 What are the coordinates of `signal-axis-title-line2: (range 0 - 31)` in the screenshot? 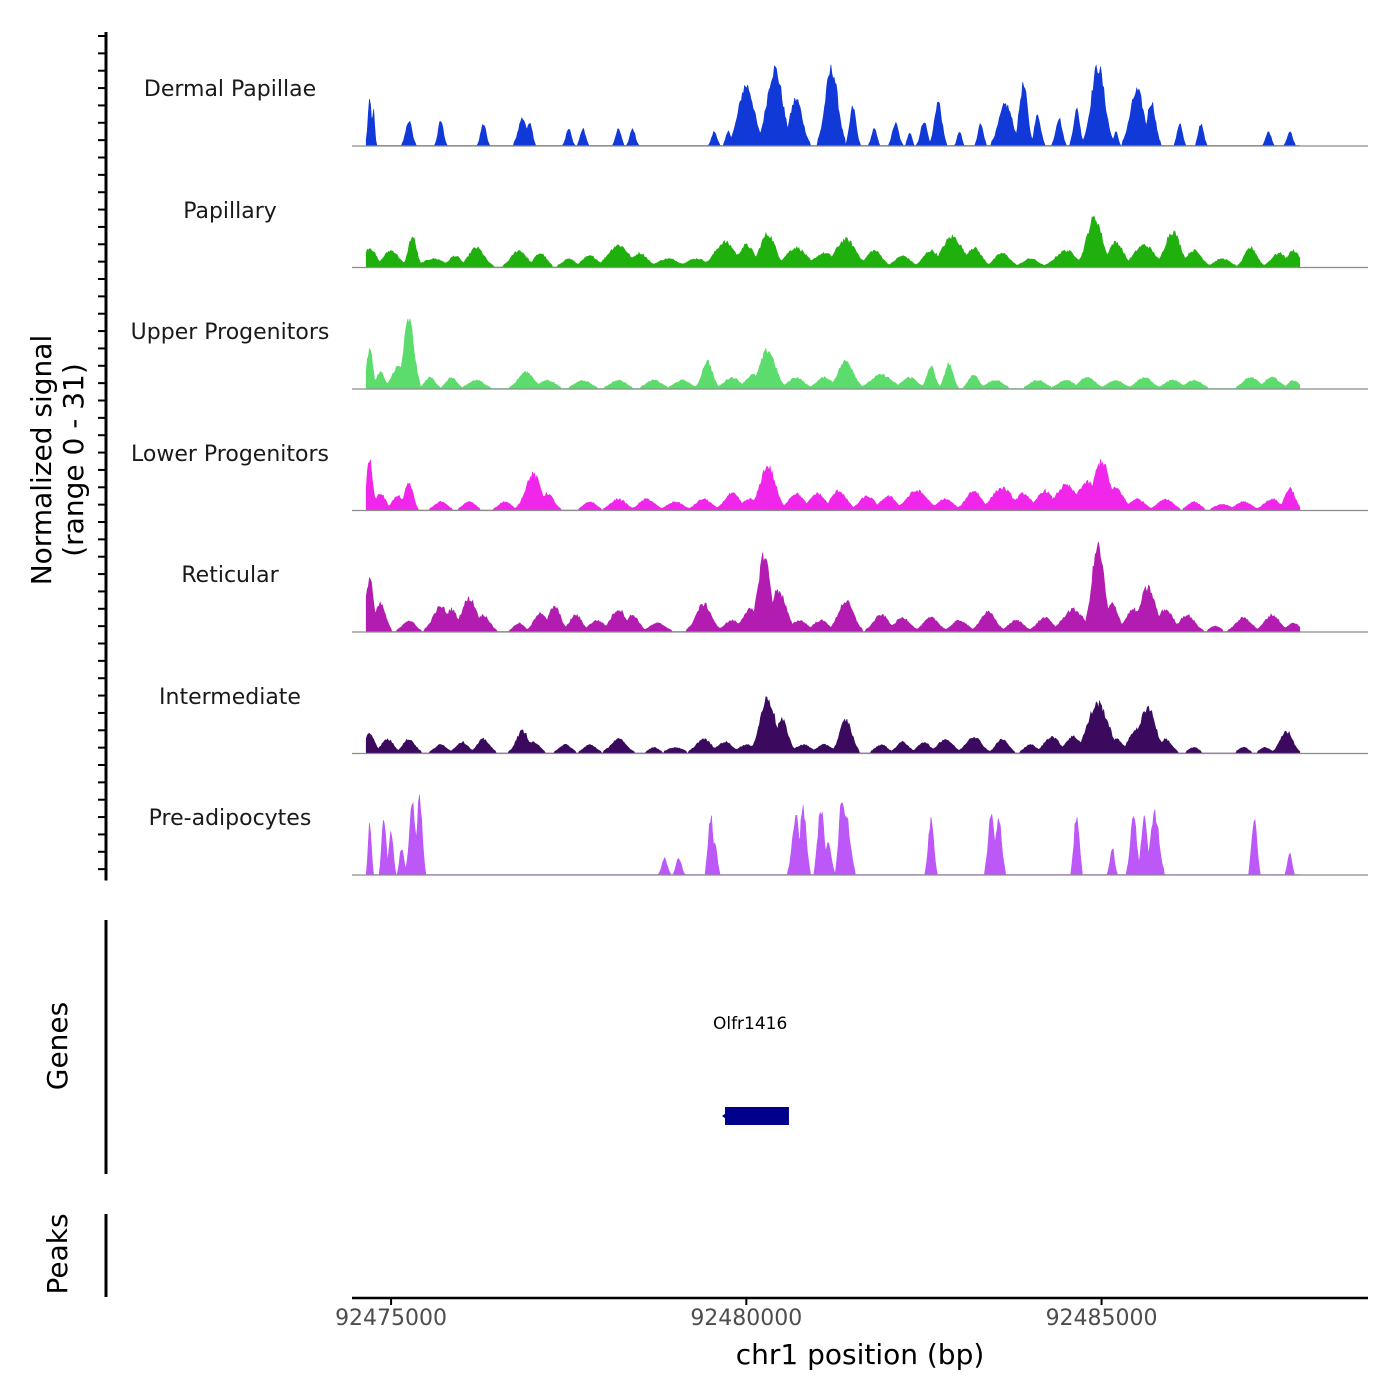 It's located at (73, 460).